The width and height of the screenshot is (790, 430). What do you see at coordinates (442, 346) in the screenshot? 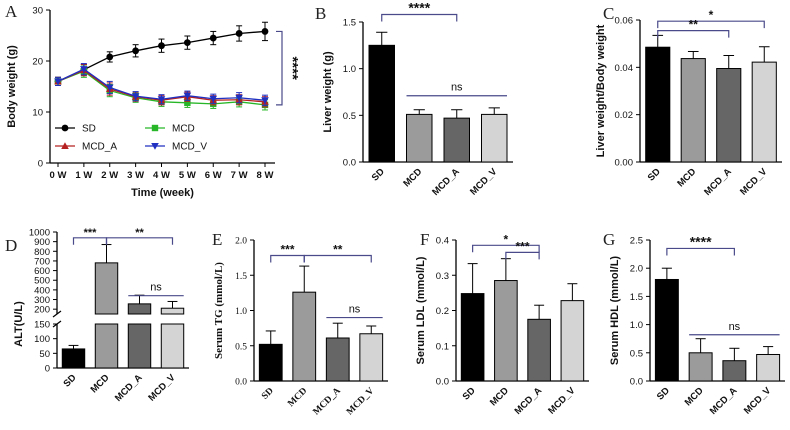
I see `y-tick-label: 0.1` at bounding box center [442, 346].